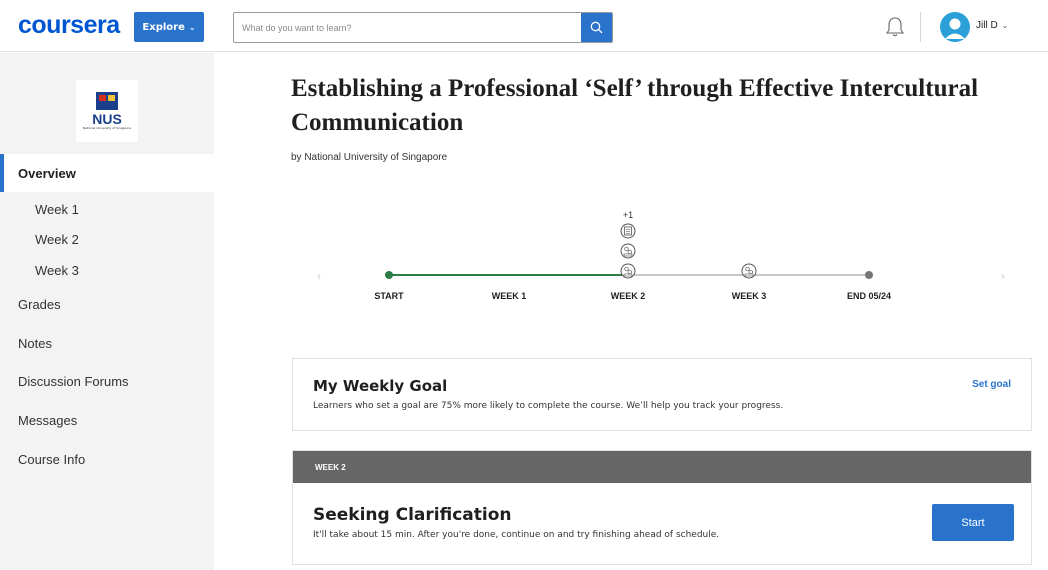 This screenshot has height=570, width=1048. I want to click on university-full-name: National University of Singapore, so click(107, 128).